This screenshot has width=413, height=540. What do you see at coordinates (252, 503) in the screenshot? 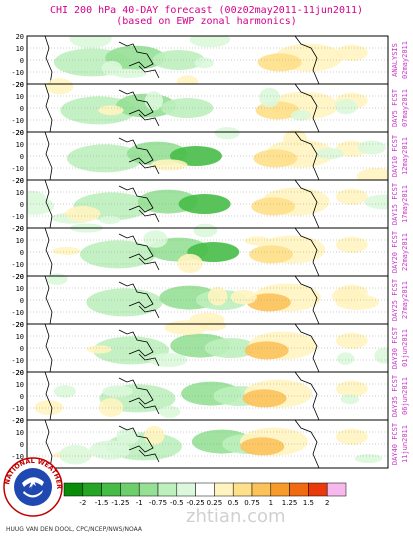
I see `colorbar-tick-label: 0.75` at bounding box center [252, 503].